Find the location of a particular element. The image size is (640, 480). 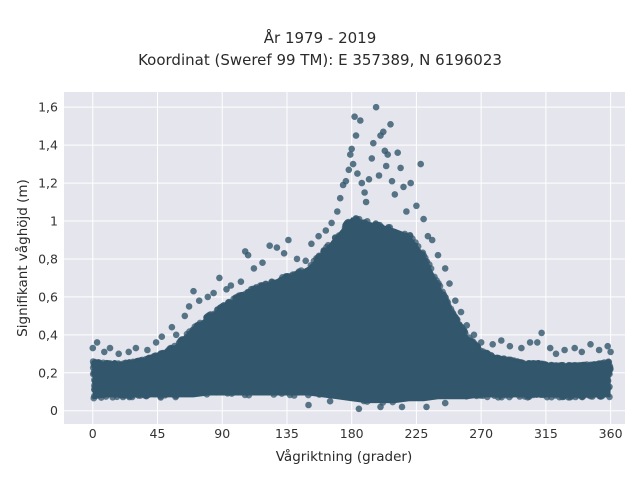

chart-title: År 1979 - 2019 is located at coordinates (320, 38).